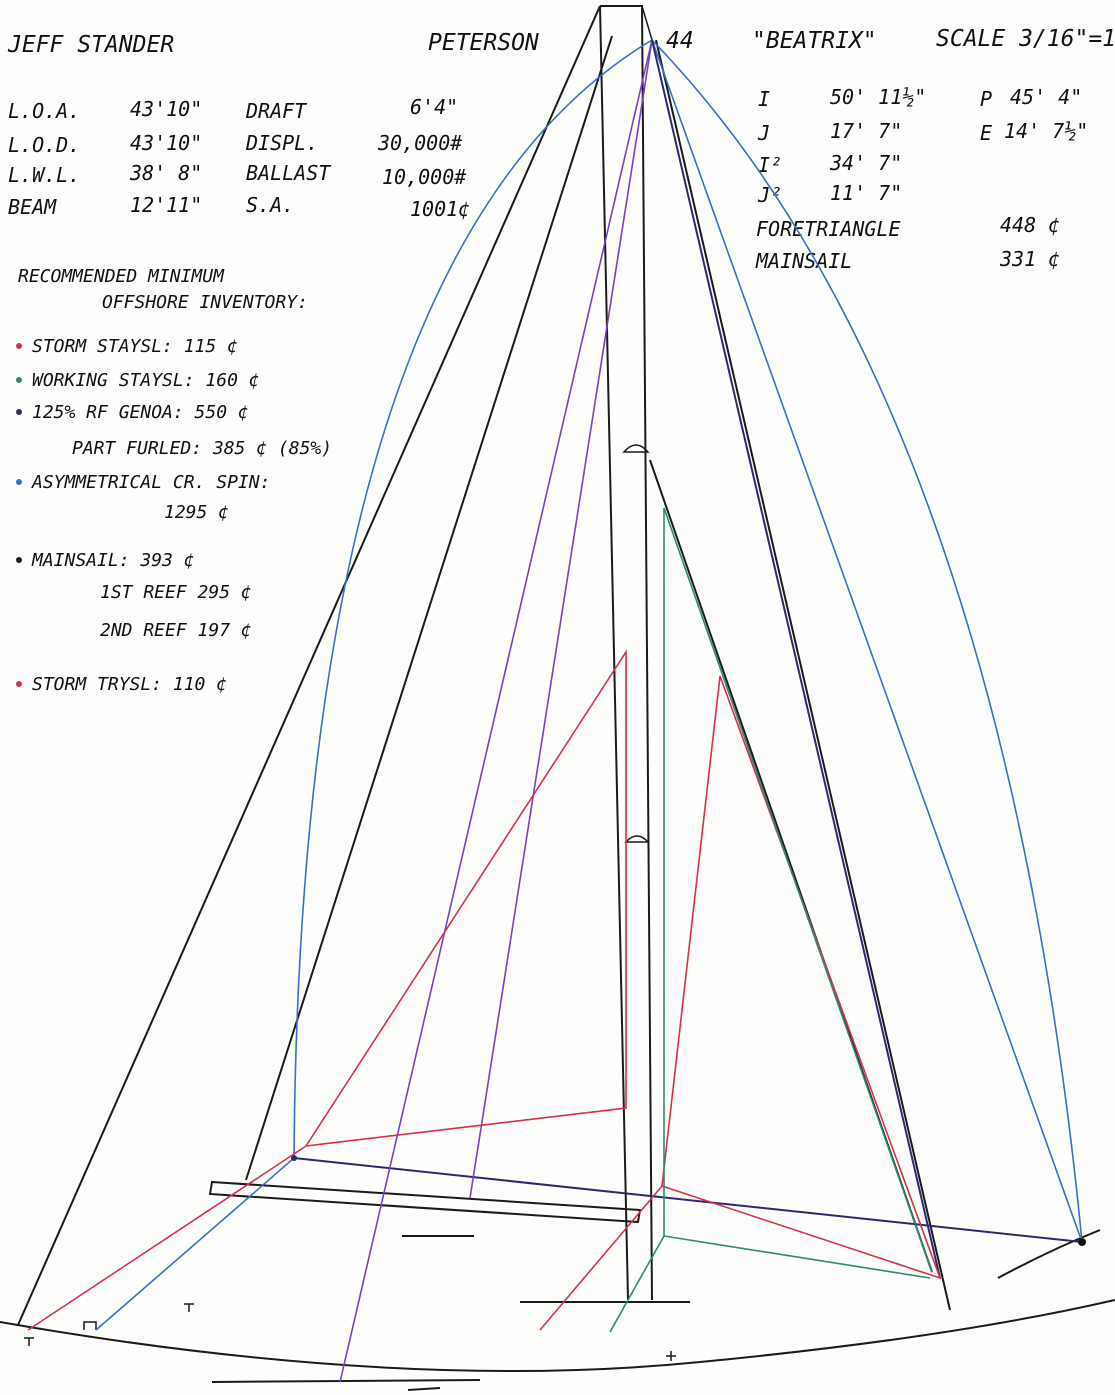 The image size is (1115, 1395). What do you see at coordinates (420, 143) in the screenshot?
I see `spec-value: 30,000#` at bounding box center [420, 143].